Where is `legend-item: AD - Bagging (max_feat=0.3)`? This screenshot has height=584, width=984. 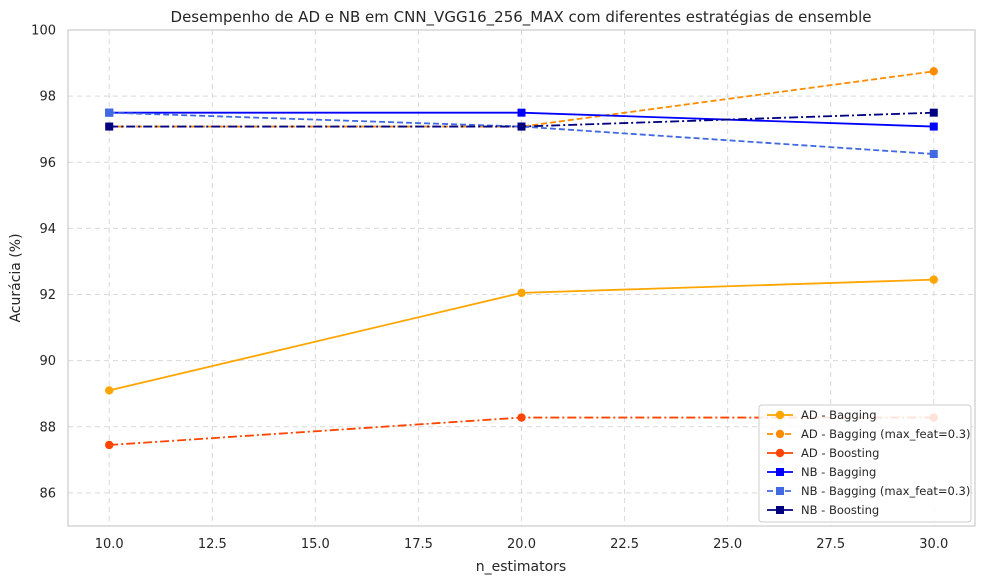 legend-item: AD - Bagging (max_feat=0.3) is located at coordinates (869, 434).